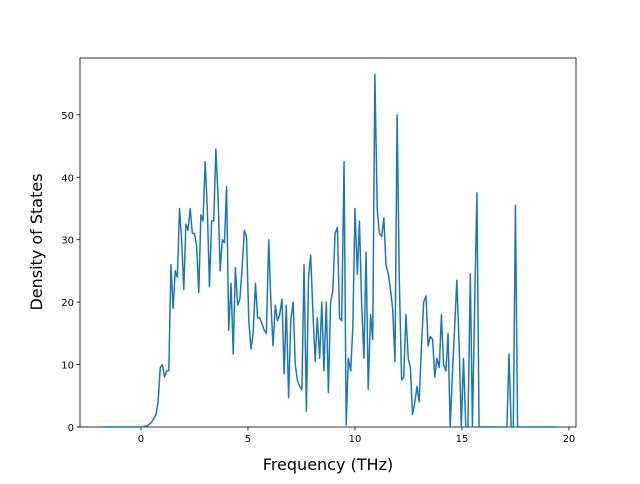  What do you see at coordinates (328, 464) in the screenshot?
I see `x-axis-label: Frequency (THz)` at bounding box center [328, 464].